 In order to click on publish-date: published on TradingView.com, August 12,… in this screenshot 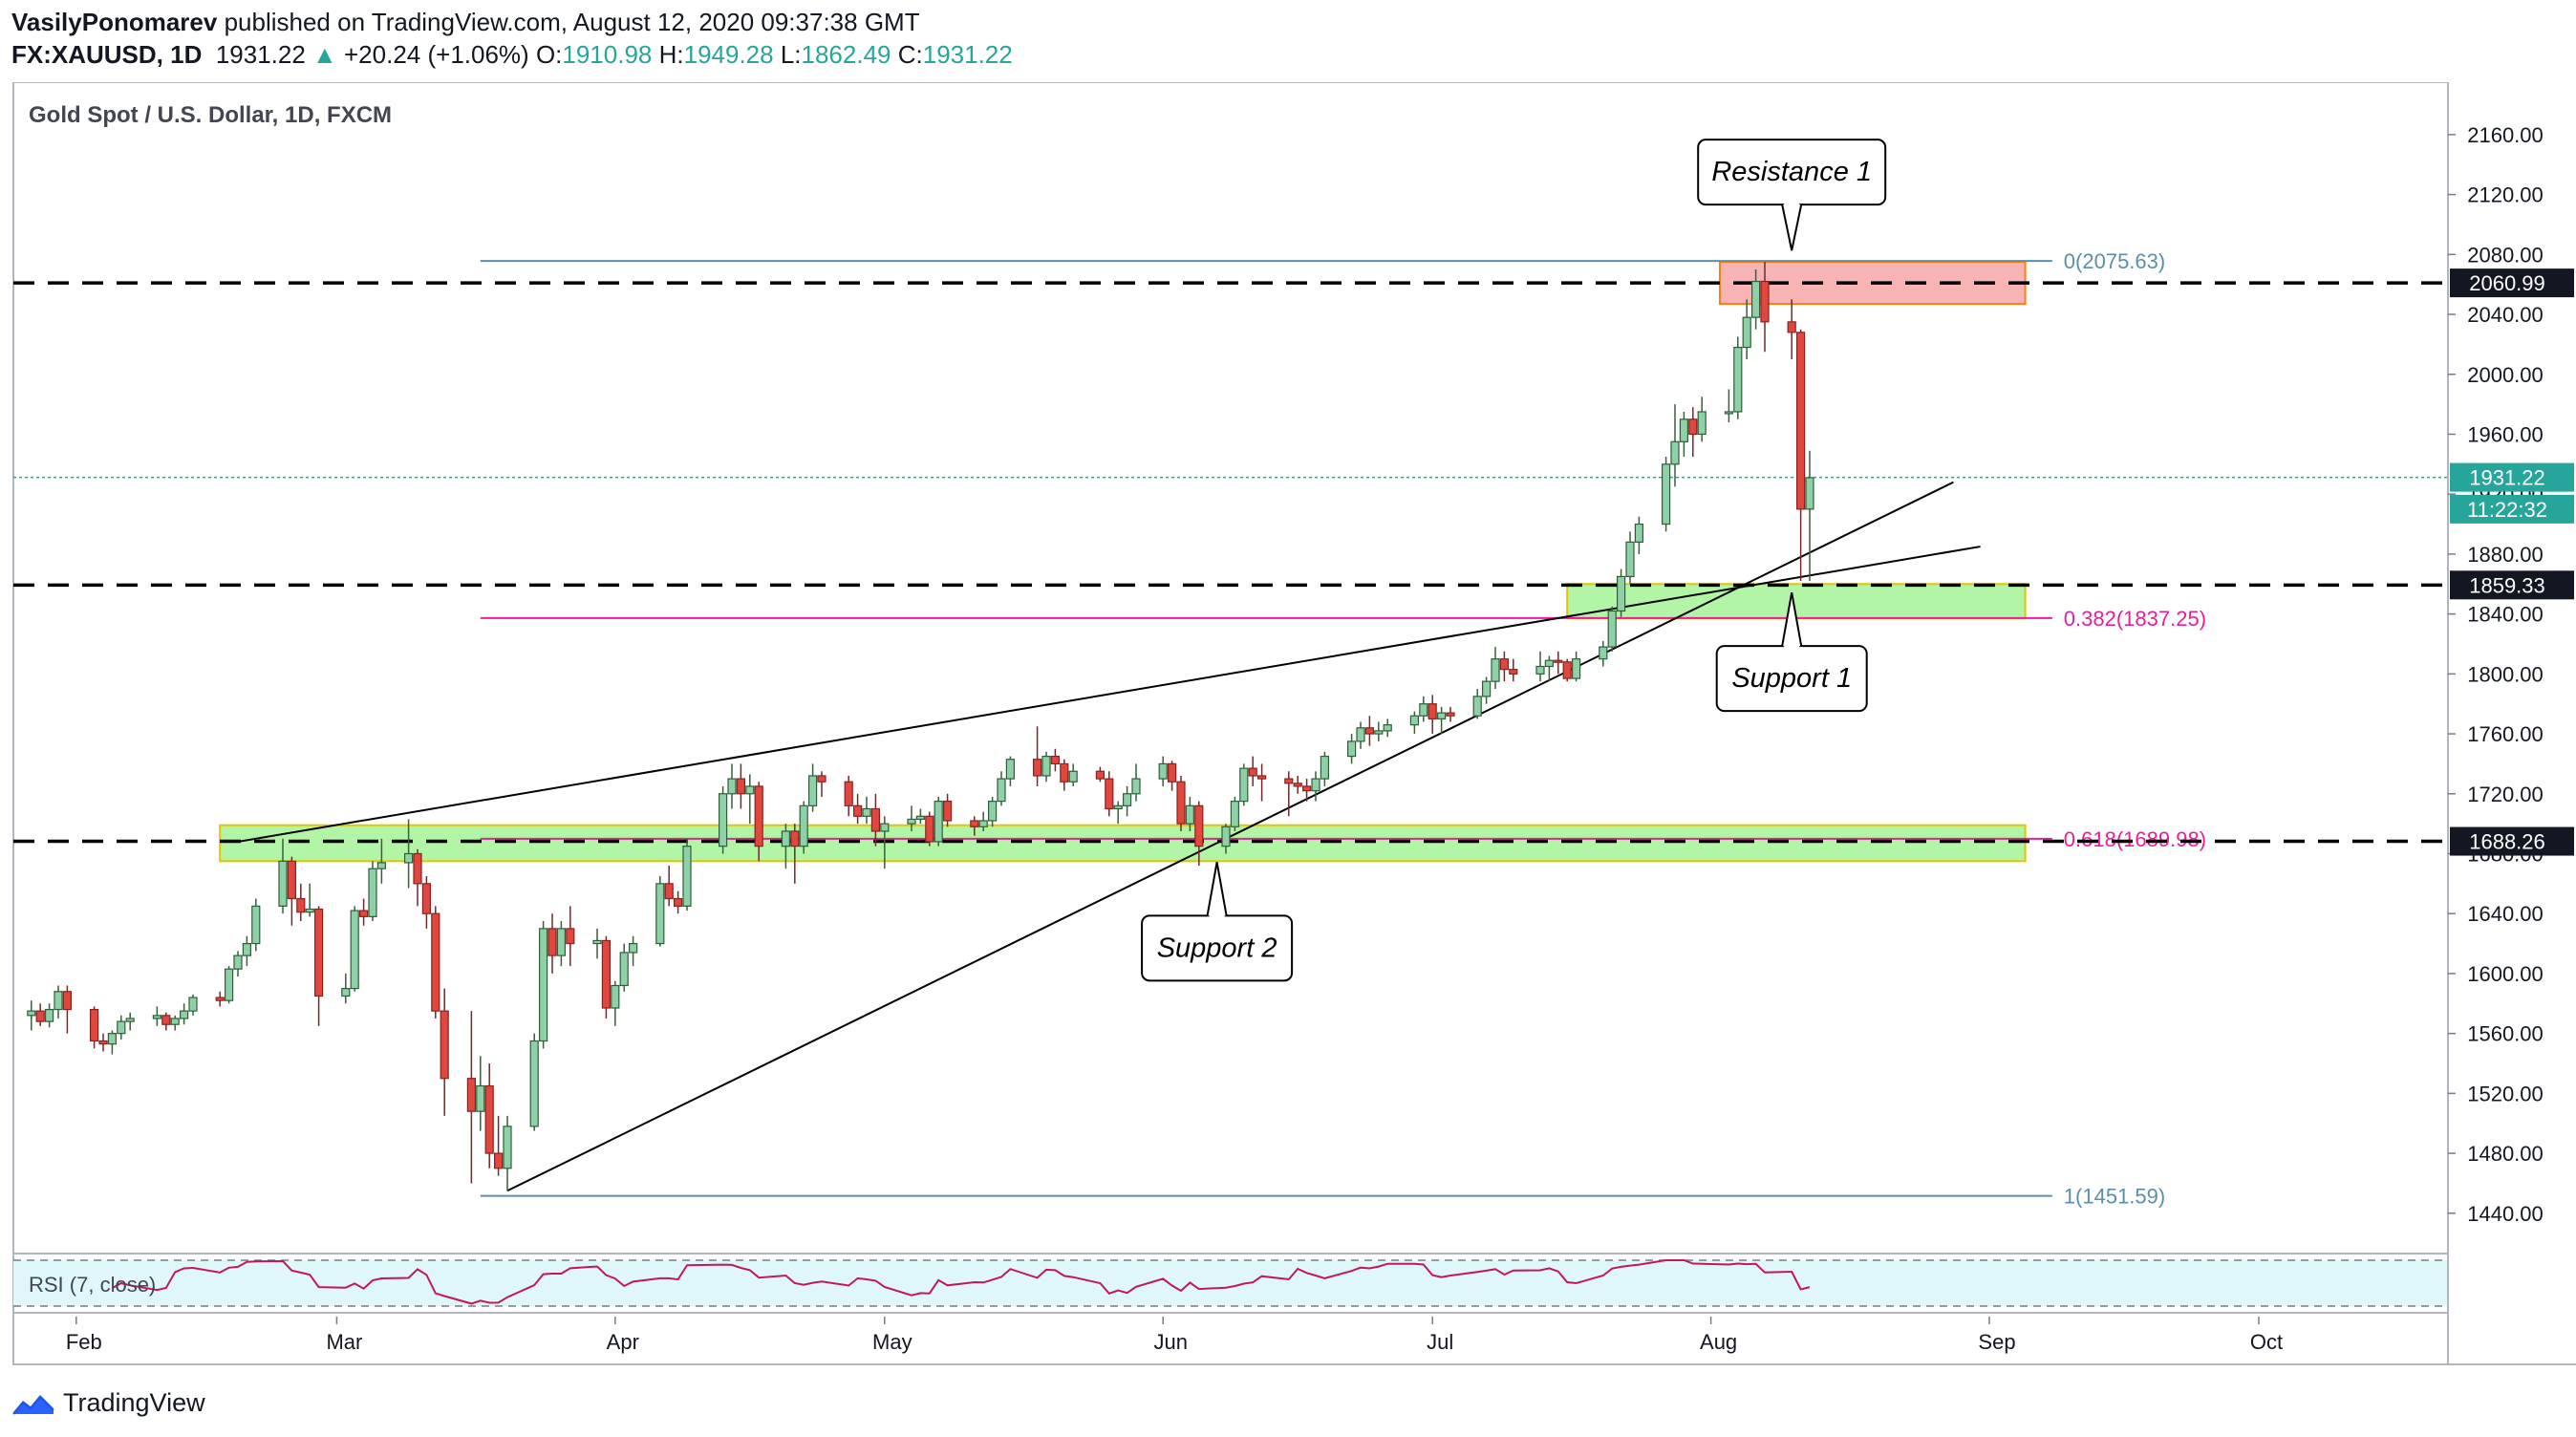, I will do `click(572, 22)`.